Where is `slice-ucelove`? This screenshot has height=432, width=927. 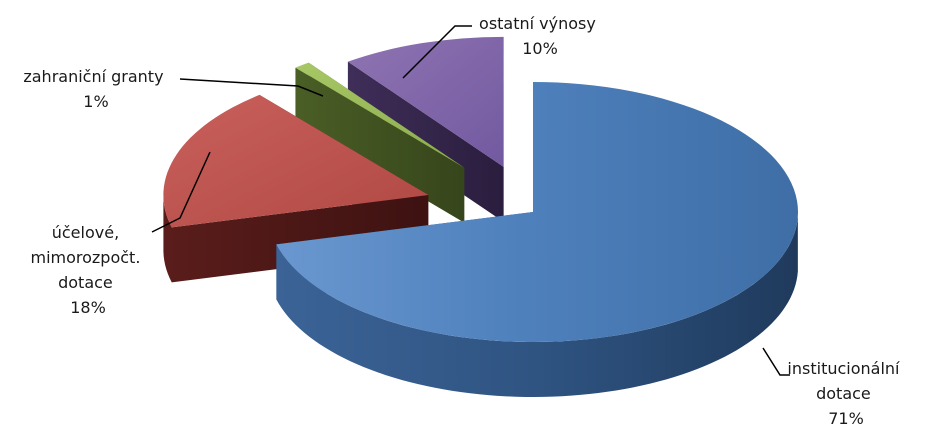 slice-ucelove is located at coordinates (296, 161).